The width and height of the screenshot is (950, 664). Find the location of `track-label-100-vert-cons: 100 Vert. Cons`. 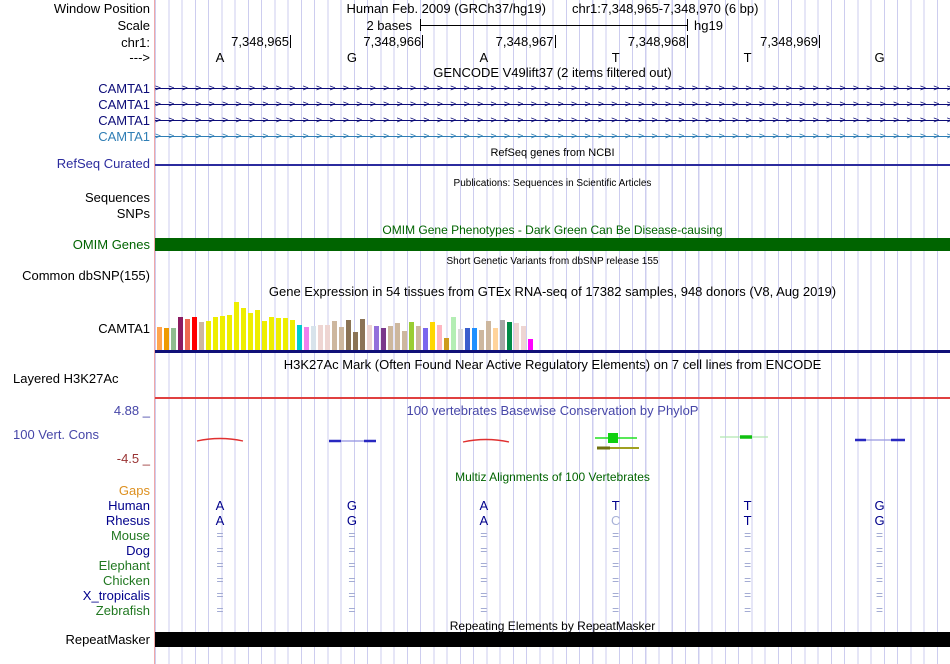

track-label-100-vert-cons: 100 Vert. Cons is located at coordinates (56, 434).